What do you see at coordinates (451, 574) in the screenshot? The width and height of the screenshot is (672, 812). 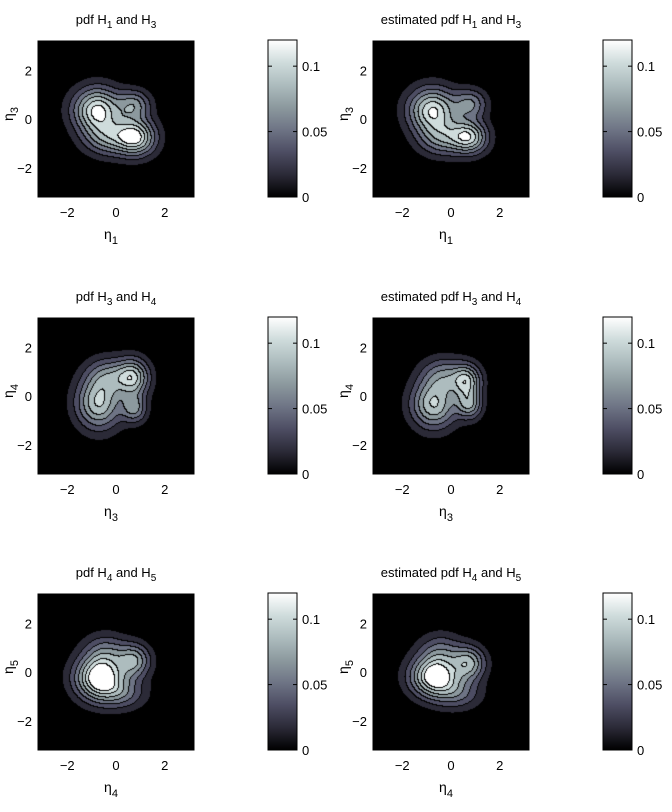 I see `plot-title: estimated pdf H4 and H5` at bounding box center [451, 574].